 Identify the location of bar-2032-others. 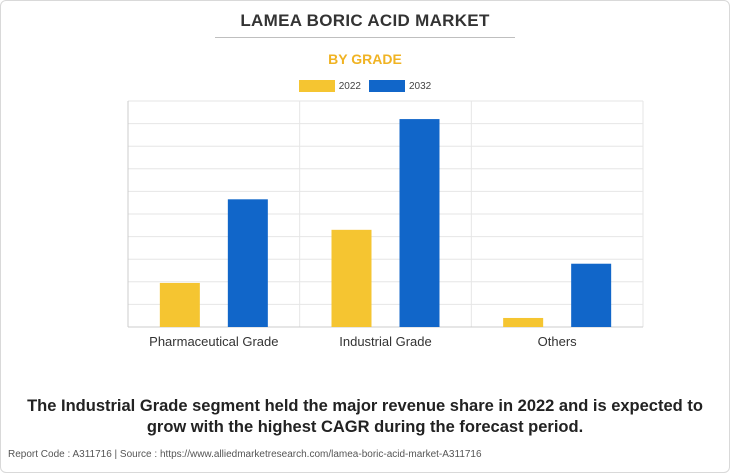
(591, 295).